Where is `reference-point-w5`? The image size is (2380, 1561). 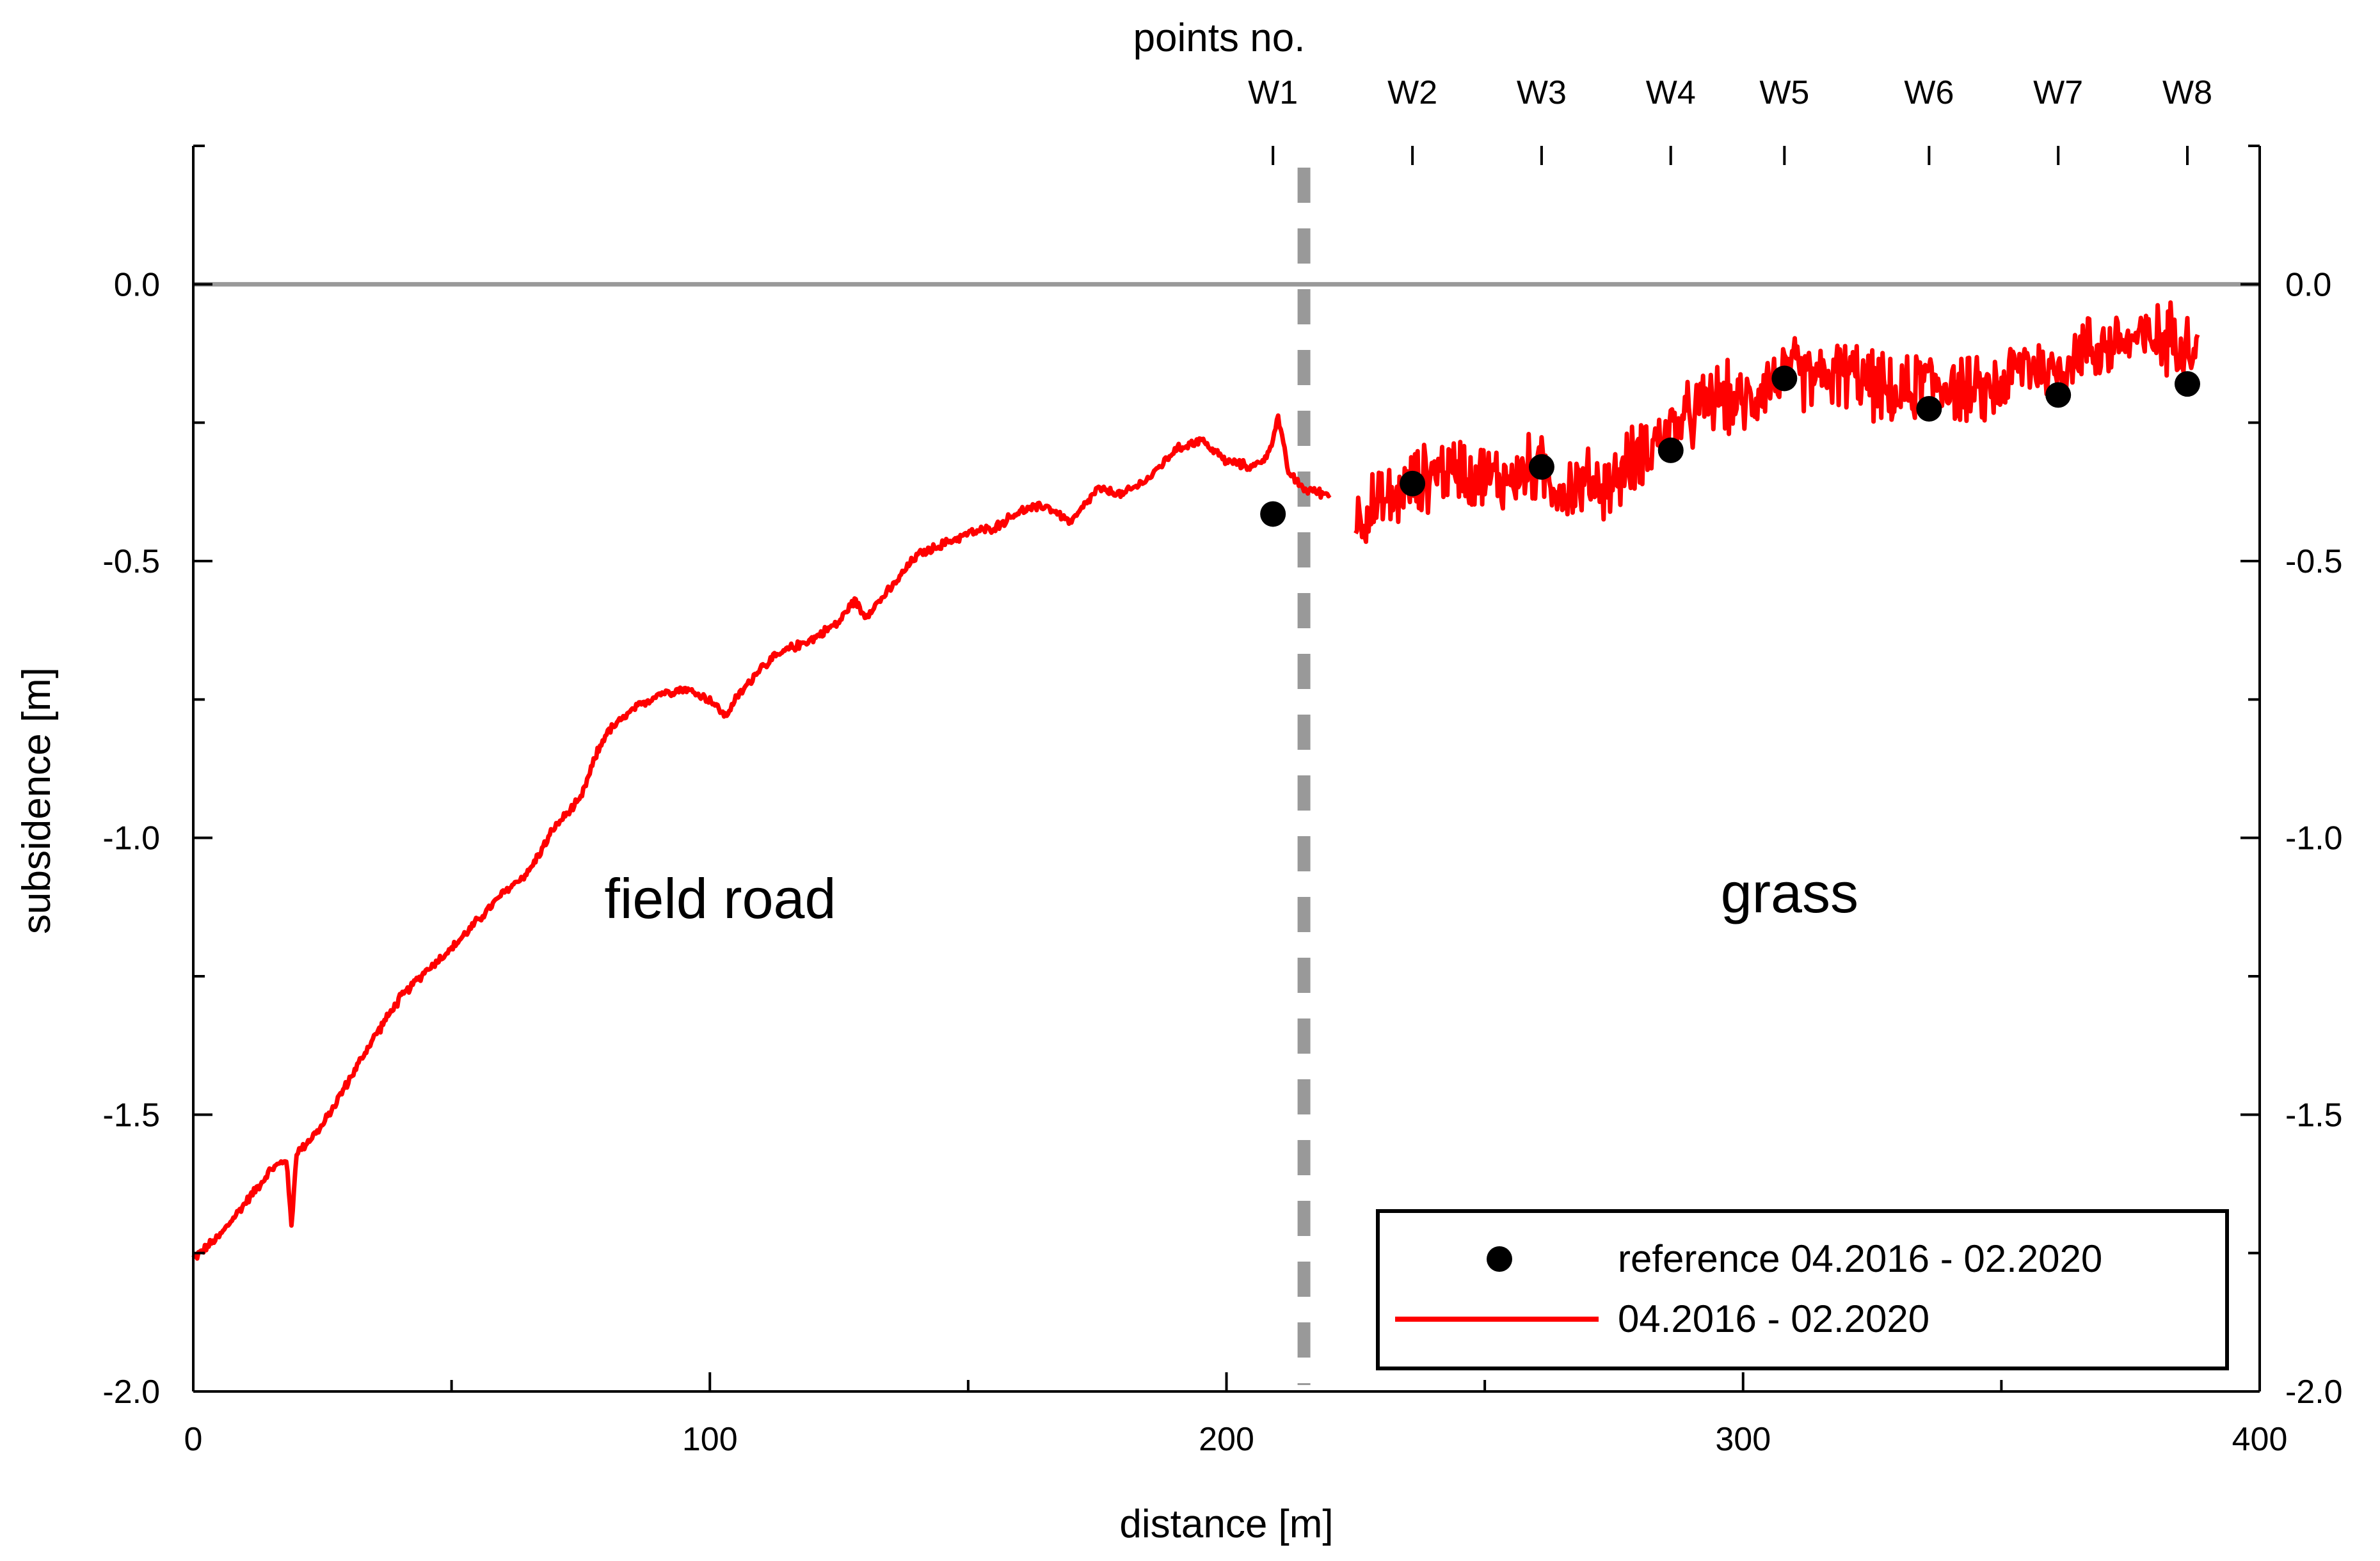 reference-point-w5 is located at coordinates (1784, 378).